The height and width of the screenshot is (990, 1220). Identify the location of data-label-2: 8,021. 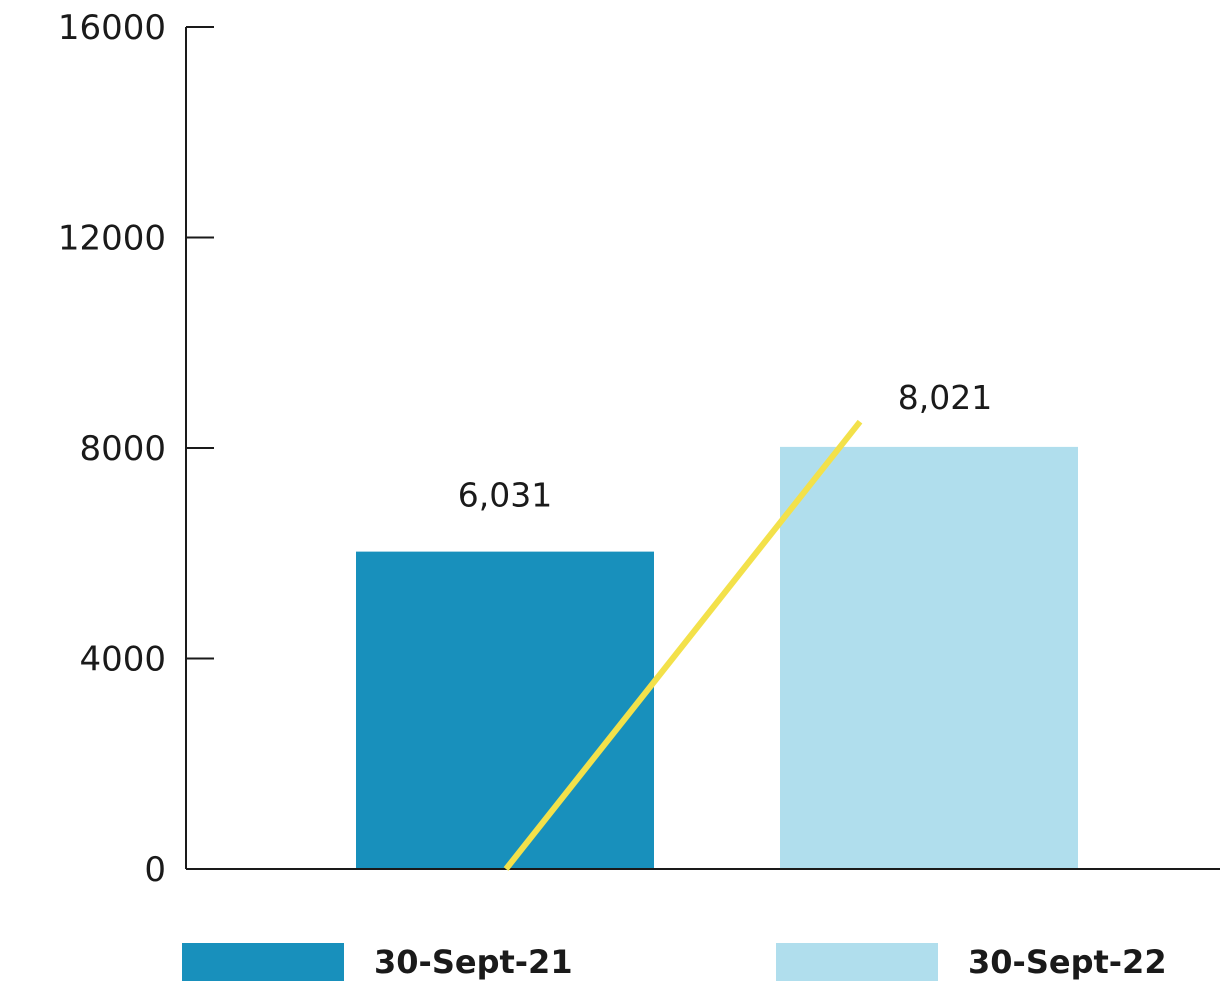
(945, 397).